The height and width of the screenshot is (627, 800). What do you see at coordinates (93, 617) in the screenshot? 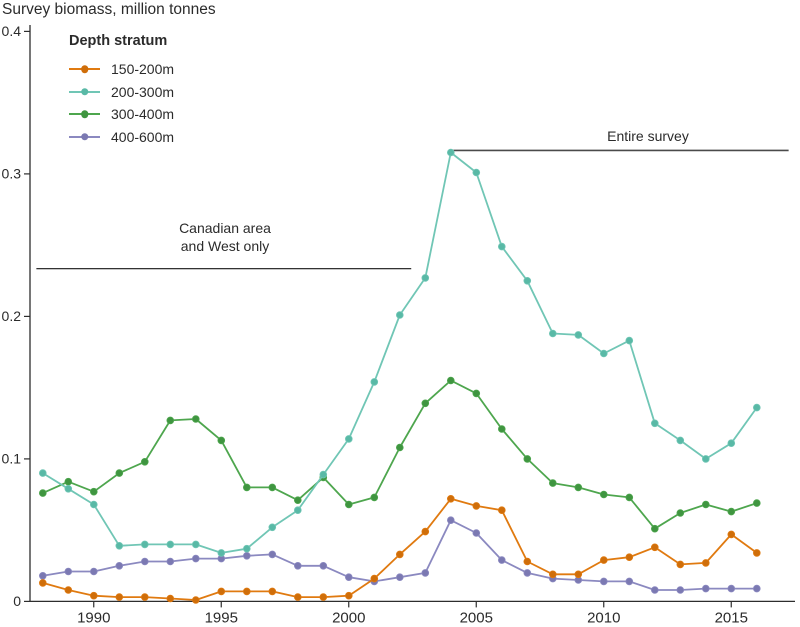
I see `x-tick-label-1990: 1990` at bounding box center [93, 617].